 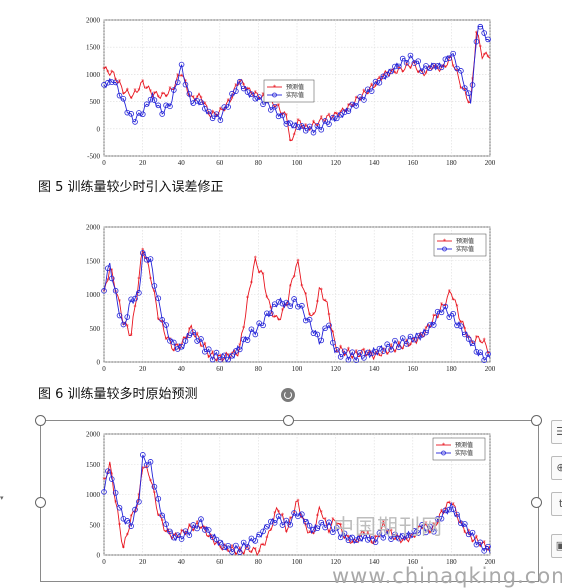 I want to click on resize-handle-top-middle, so click(x=288, y=420).